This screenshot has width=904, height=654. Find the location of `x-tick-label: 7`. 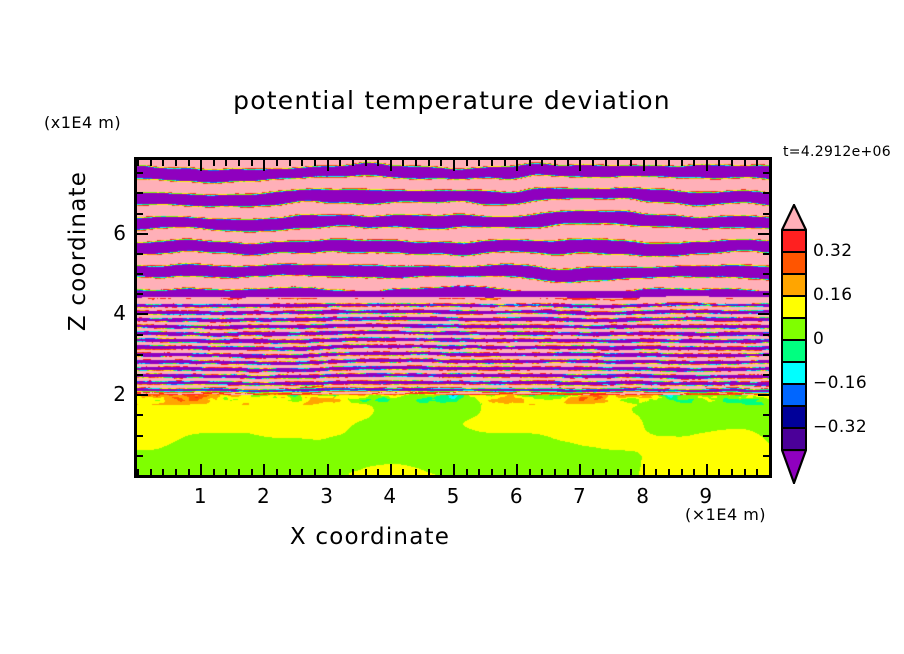

x-tick-label: 7 is located at coordinates (579, 496).